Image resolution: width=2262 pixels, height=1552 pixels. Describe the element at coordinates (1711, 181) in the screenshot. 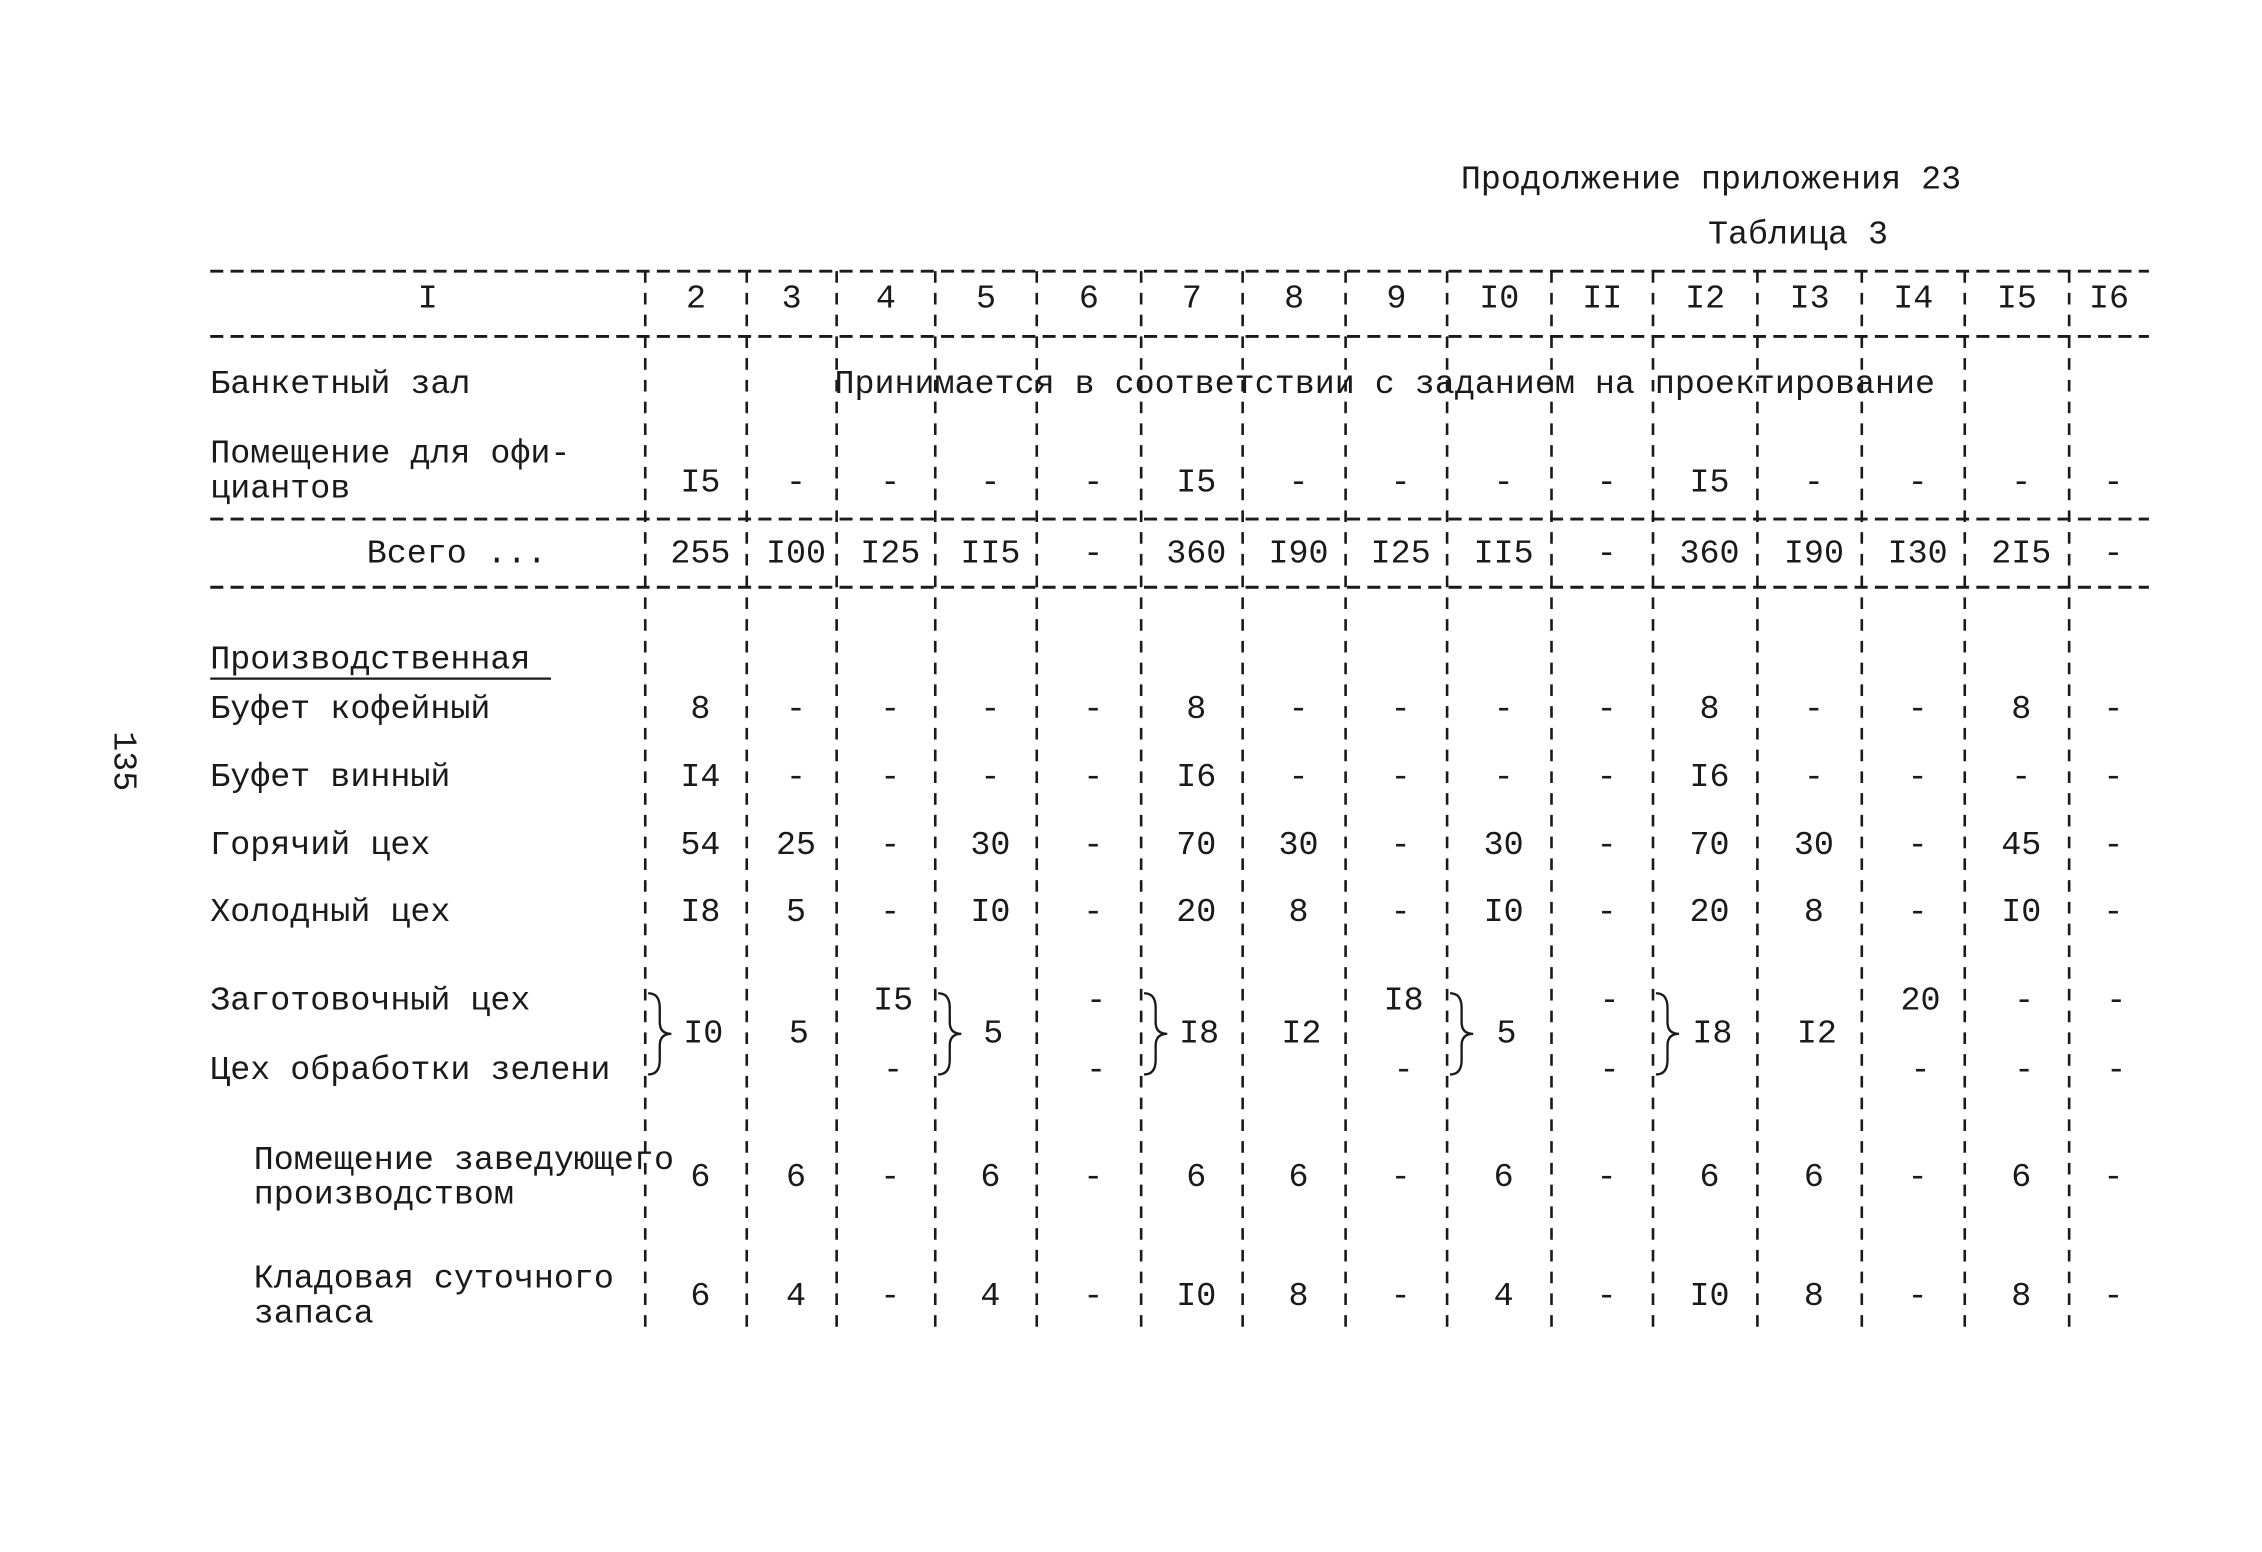

I see `continuation-title: Продолжение приложения 23` at that location.